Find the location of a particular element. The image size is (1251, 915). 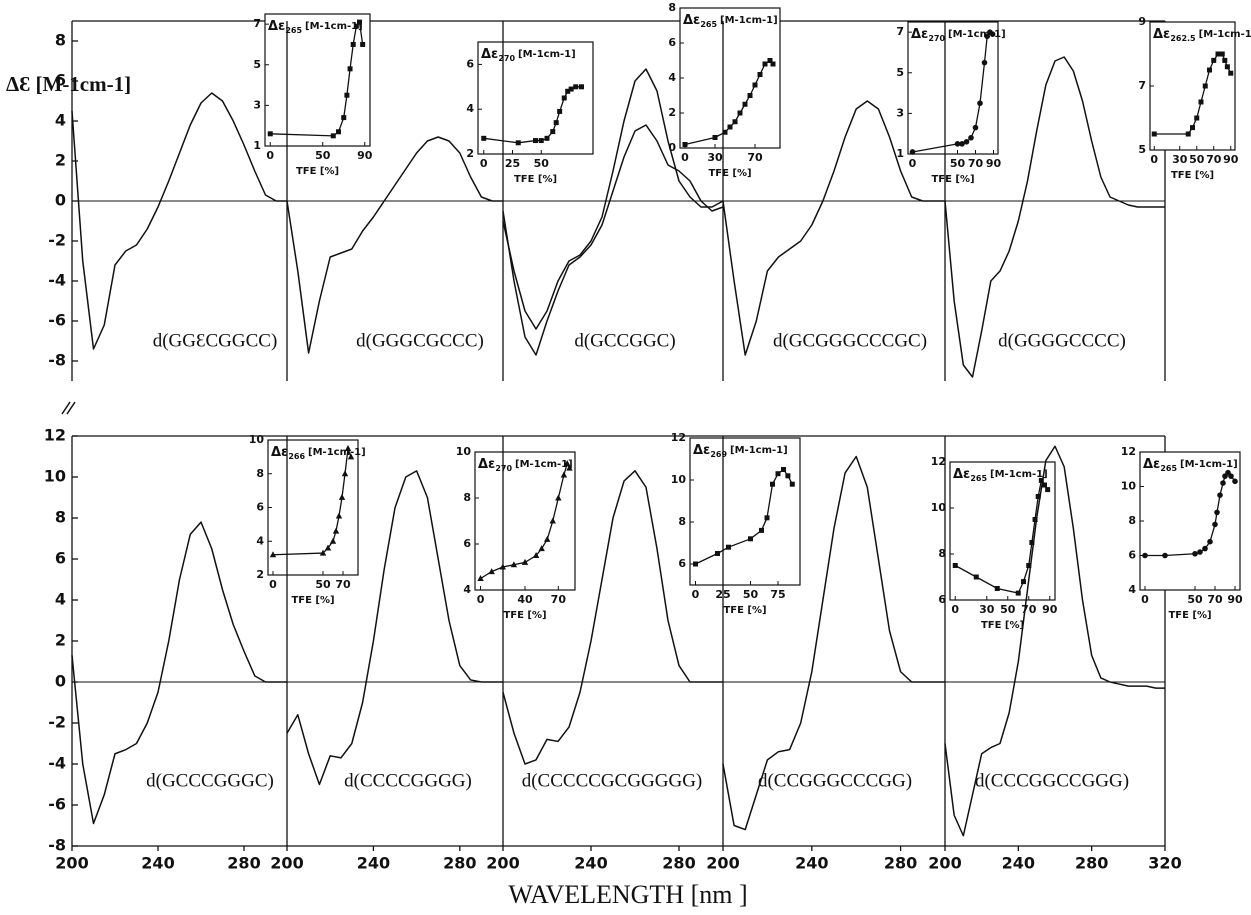

panel-title: d(GCGGGCCCGC) is located at coordinates (850, 340).